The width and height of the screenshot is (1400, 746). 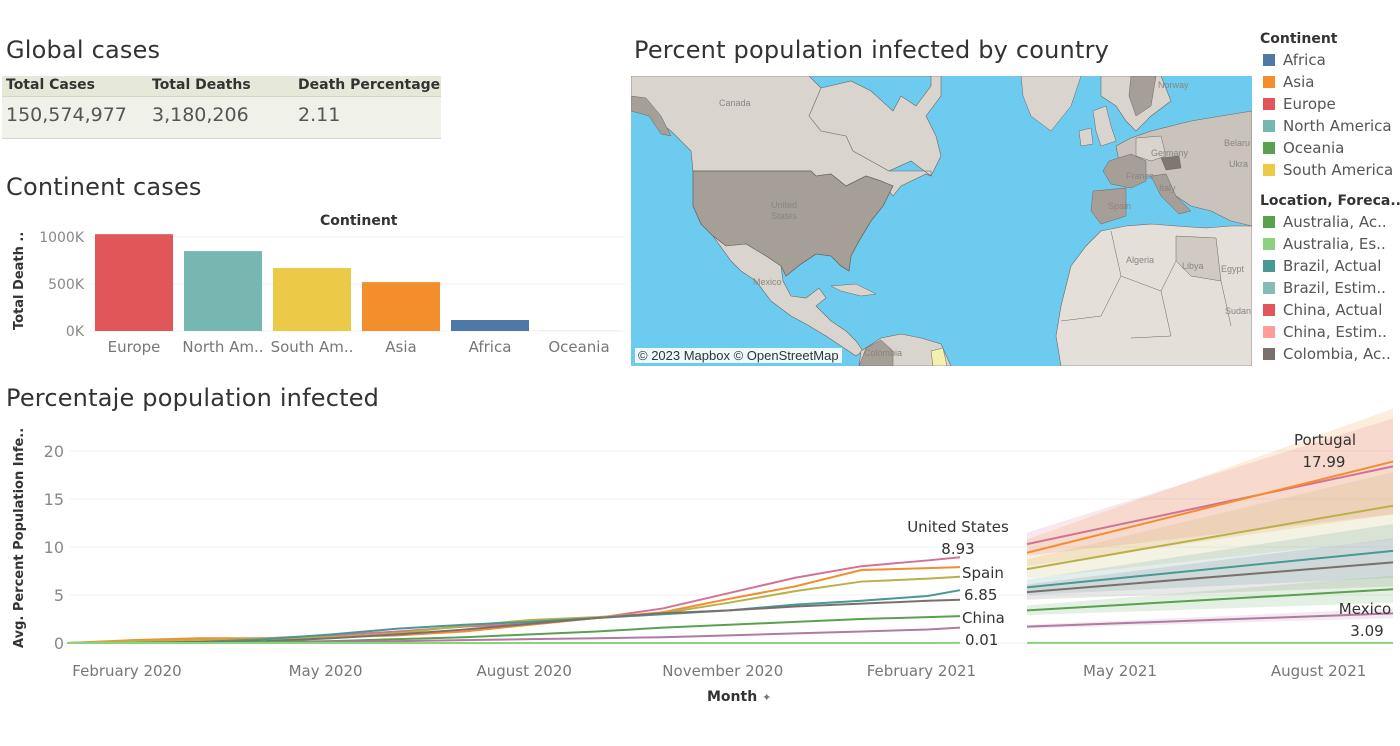 What do you see at coordinates (1334, 288) in the screenshot?
I see `legend-label: Brazil, Estim..` at bounding box center [1334, 288].